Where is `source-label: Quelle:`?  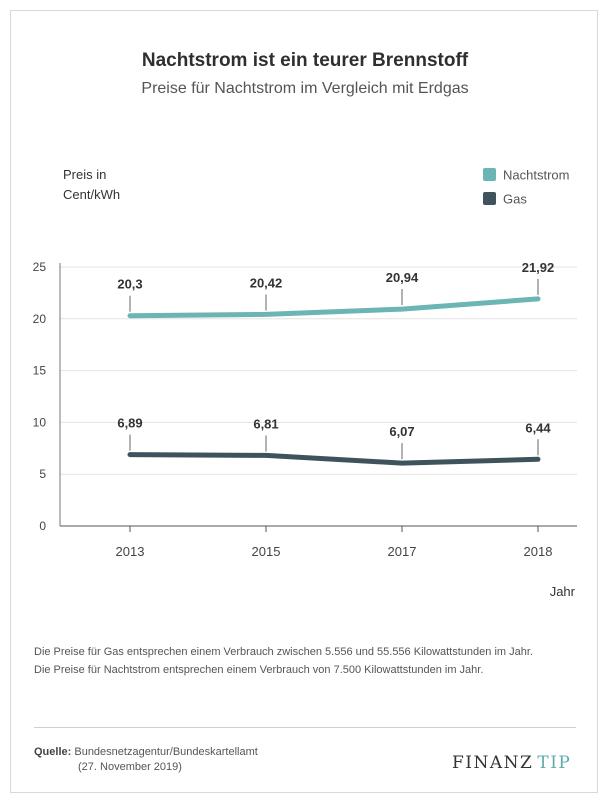
source-label: Quelle: is located at coordinates (53, 752).